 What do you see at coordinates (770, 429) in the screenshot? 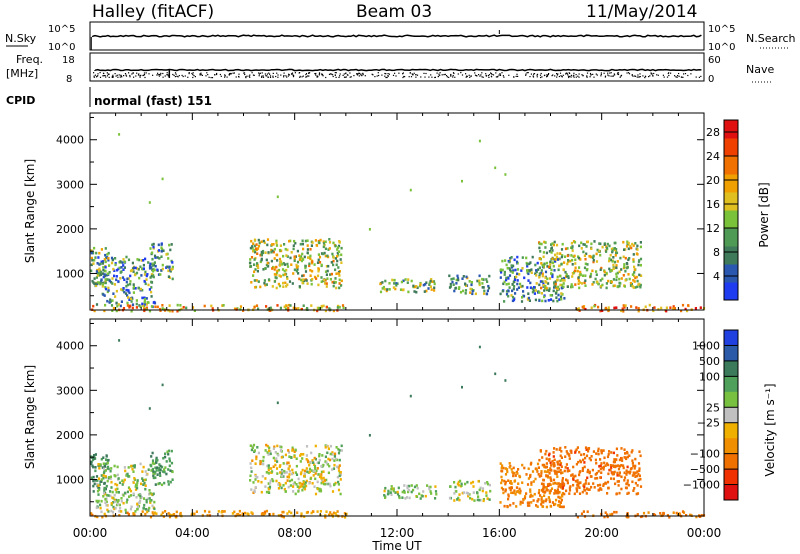
I see `velocity-colorbar-label: Velocity [m s⁻¹]` at bounding box center [770, 429].